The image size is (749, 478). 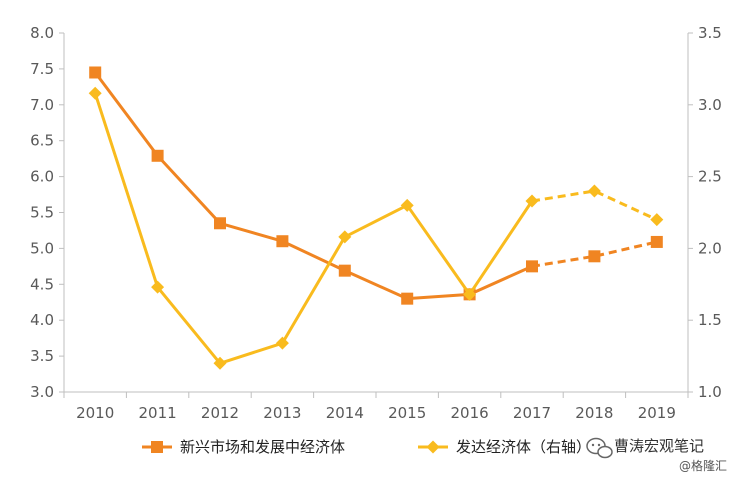 What do you see at coordinates (42, 141) in the screenshot?
I see `left-tick-label: 6.5` at bounding box center [42, 141].